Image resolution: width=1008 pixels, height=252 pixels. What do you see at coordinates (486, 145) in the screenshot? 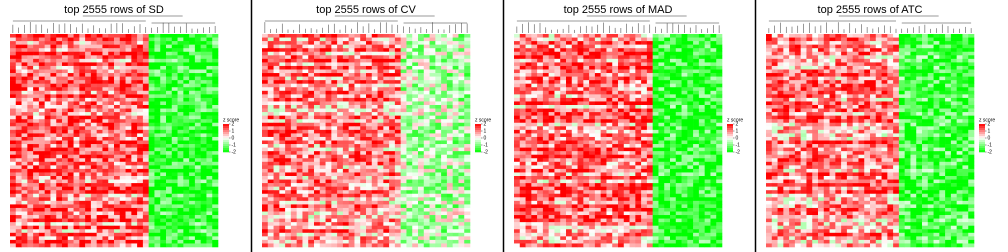
I see `legend-tick-label: -1` at bounding box center [486, 145].